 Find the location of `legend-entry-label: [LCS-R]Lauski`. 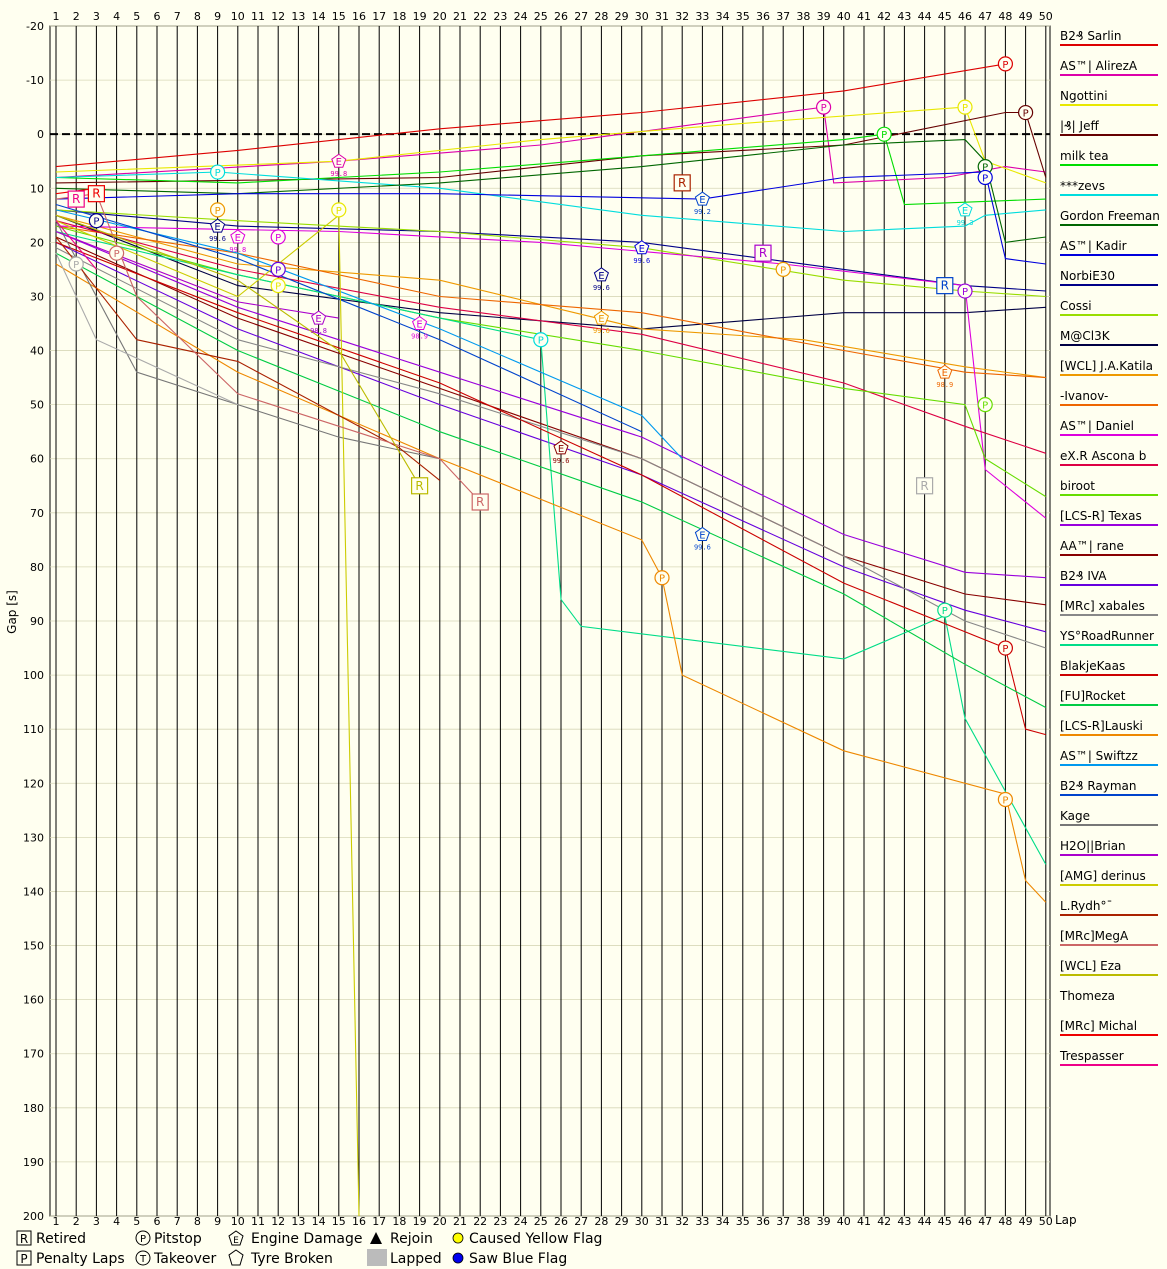

legend-entry-label: [LCS-R]Lauski is located at coordinates (1101, 726).